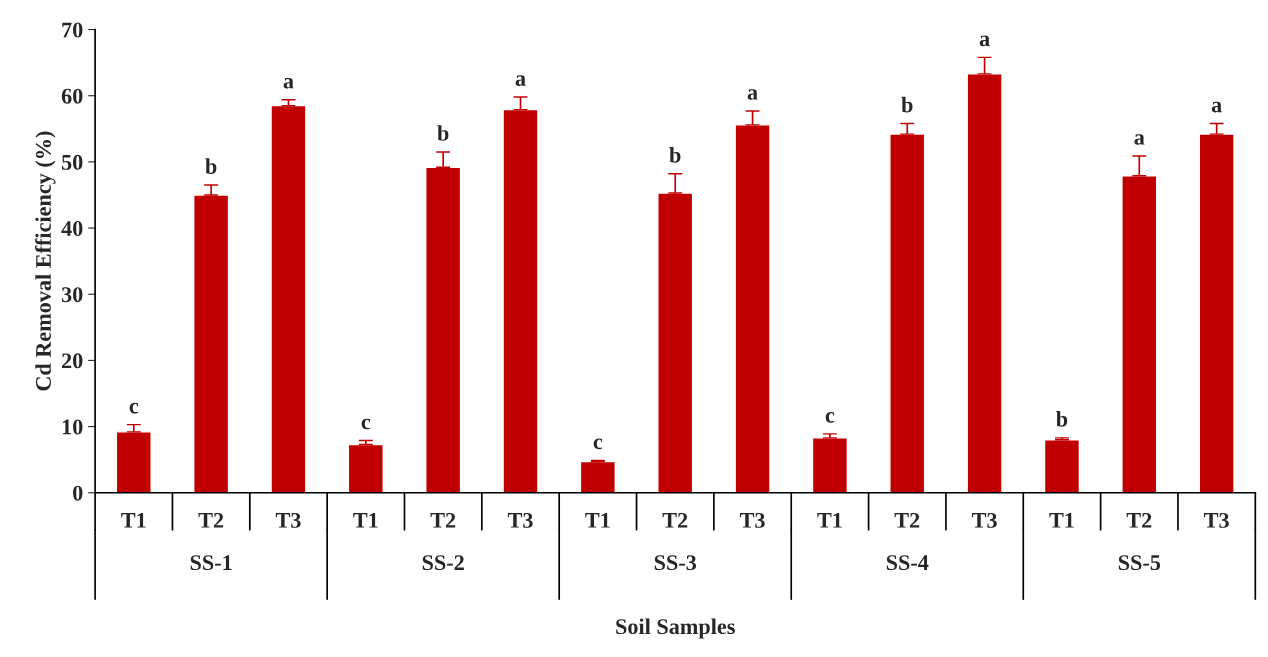  I want to click on y-tick-label: 10, so click(72, 427).